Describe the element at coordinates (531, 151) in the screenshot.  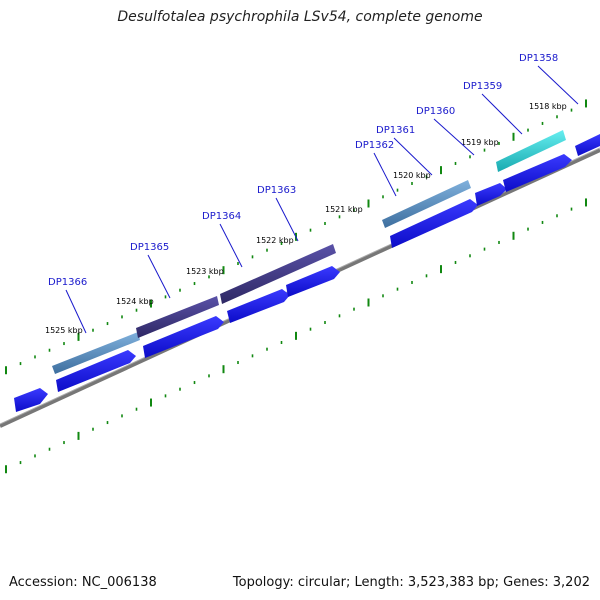
I see `gene-bar-dp1359` at that location.